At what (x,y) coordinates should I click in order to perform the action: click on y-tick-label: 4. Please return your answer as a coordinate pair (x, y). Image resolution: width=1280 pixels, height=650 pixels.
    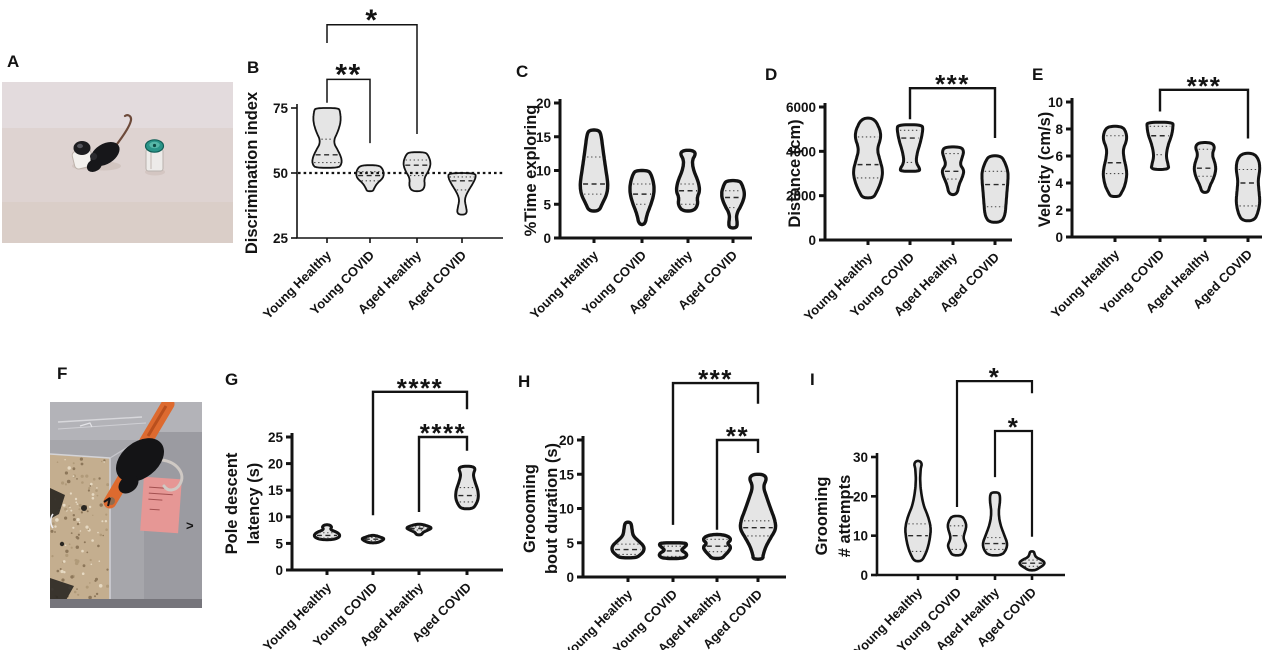
    Looking at the image, I should click on (1059, 183).